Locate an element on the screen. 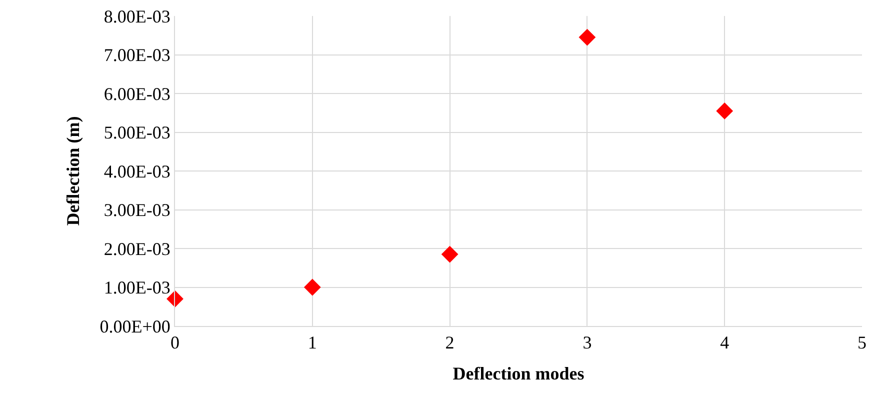  y-tick-label: 2.00E-03 is located at coordinates (137, 248).